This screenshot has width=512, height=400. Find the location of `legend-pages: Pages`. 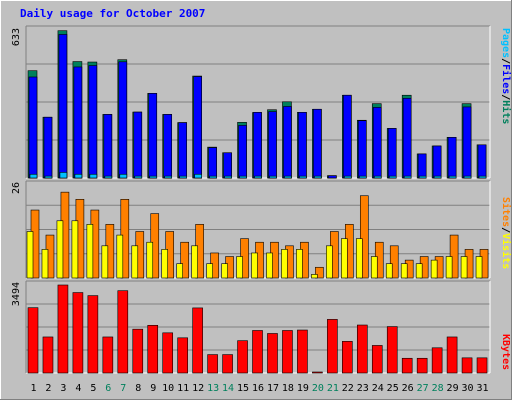

legend-pages: Pages is located at coordinates (505, 43).